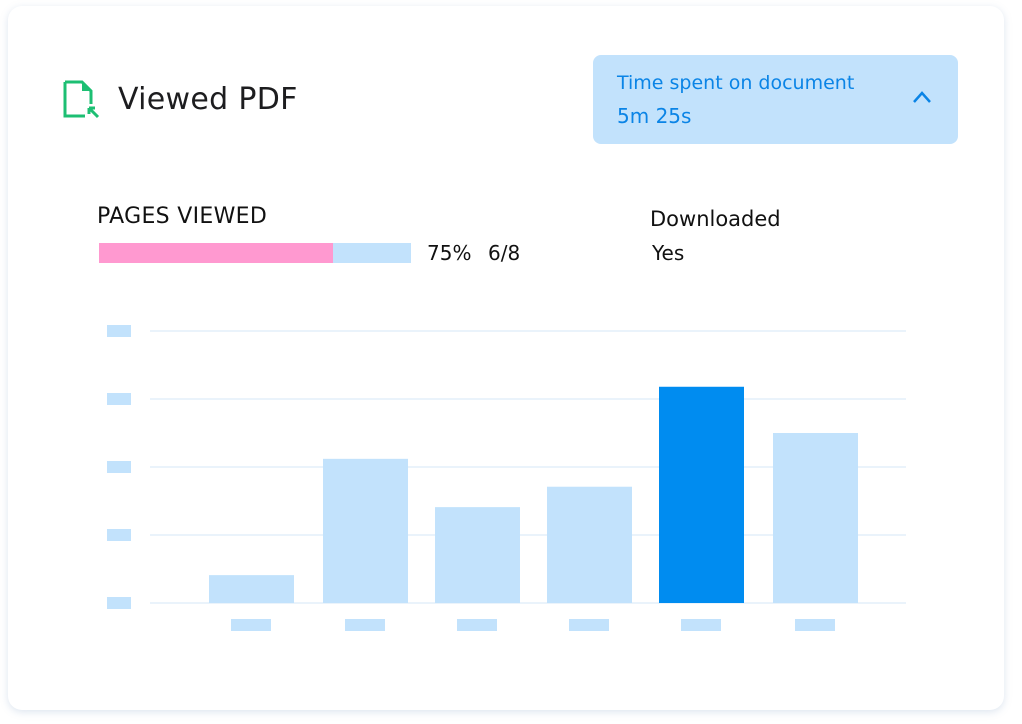 The width and height of the screenshot is (1022, 724). I want to click on pages-viewed-label: PAGES VIEWED, so click(182, 216).